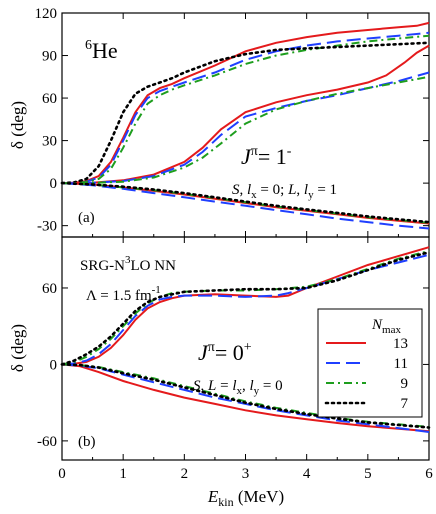 Image resolution: width=436 pixels, height=514 pixels. I want to click on x-tick-label-1: 1, so click(123, 474).